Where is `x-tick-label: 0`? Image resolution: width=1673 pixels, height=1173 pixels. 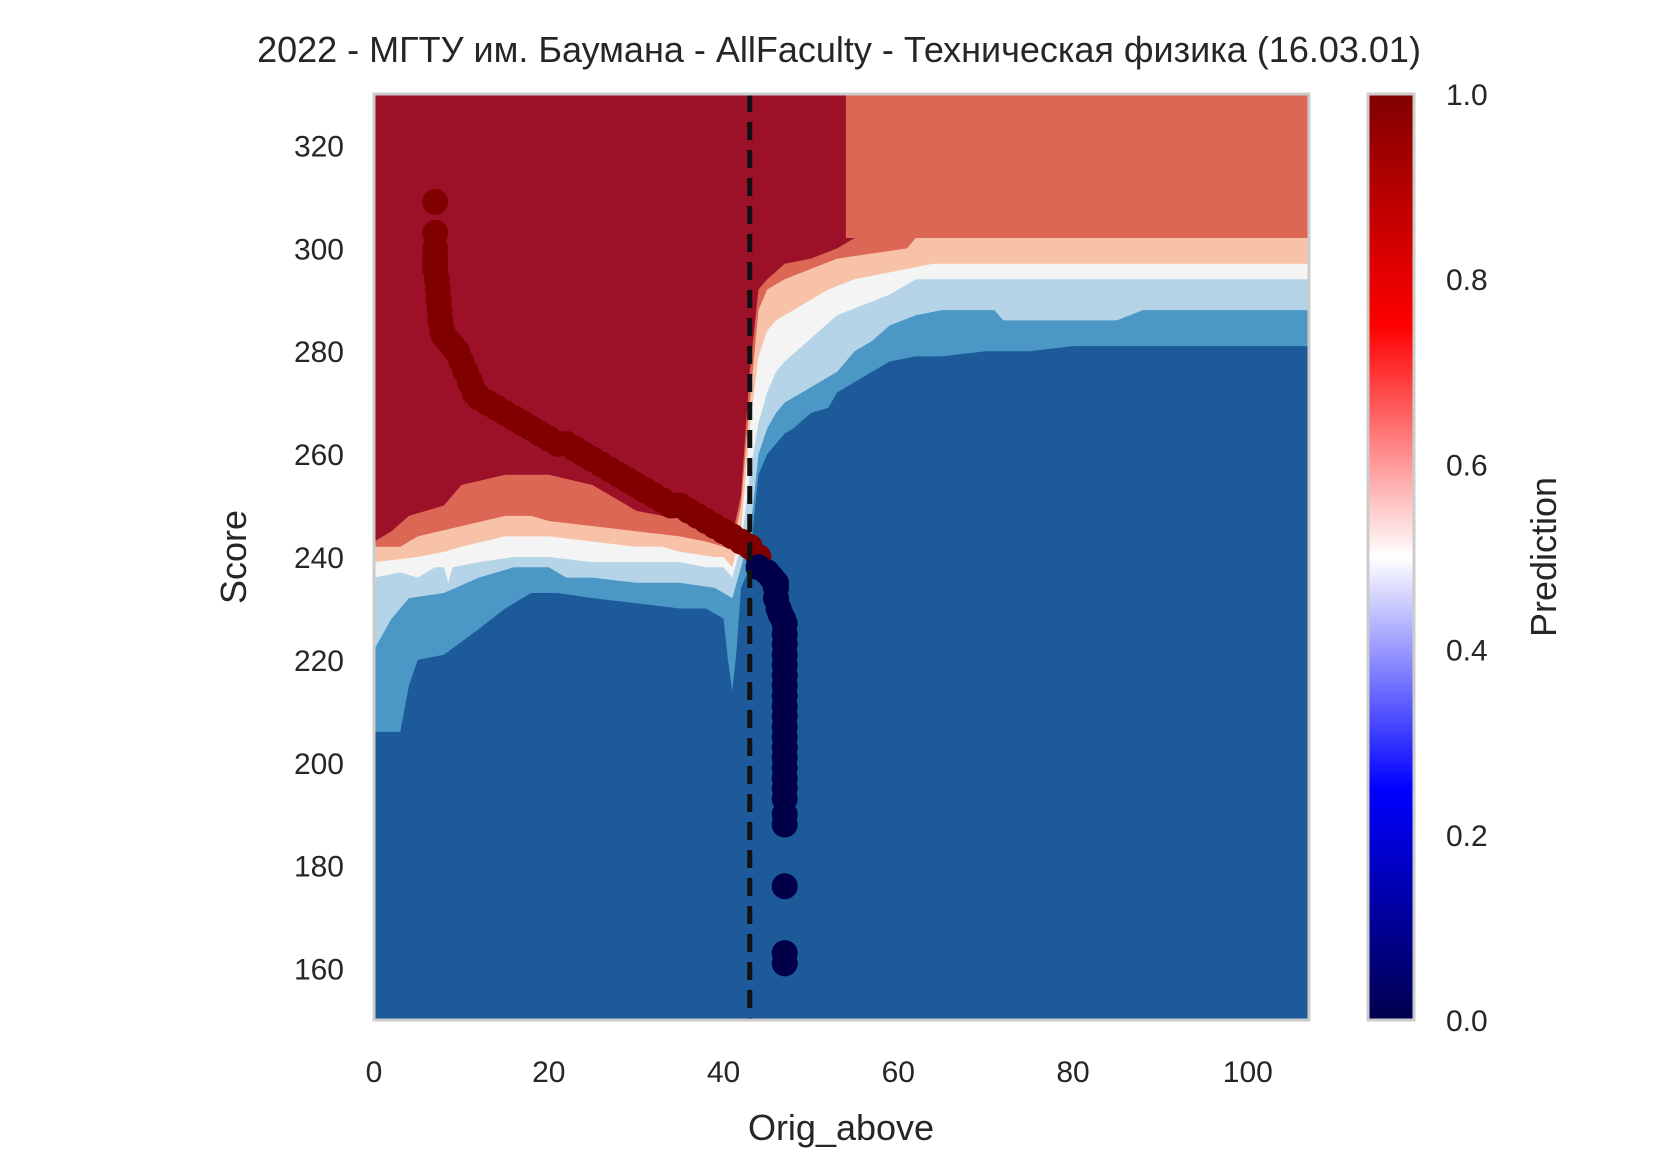
x-tick-label: 0 is located at coordinates (374, 1072).